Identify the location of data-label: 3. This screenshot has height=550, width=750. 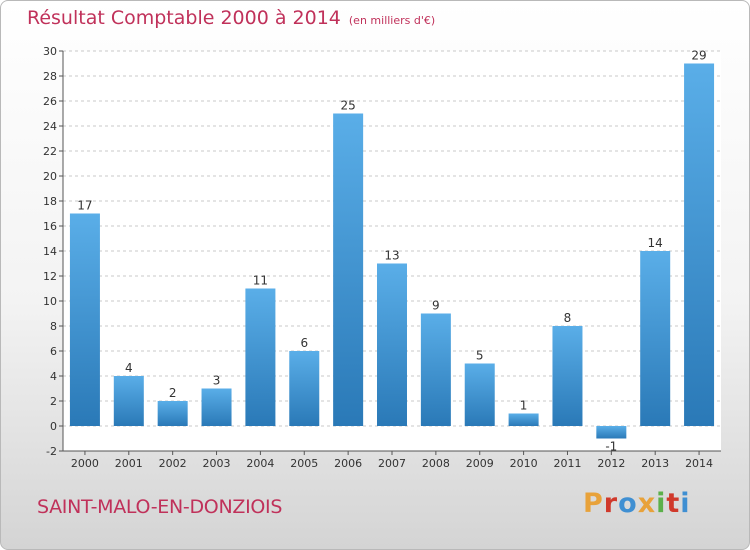
(217, 381).